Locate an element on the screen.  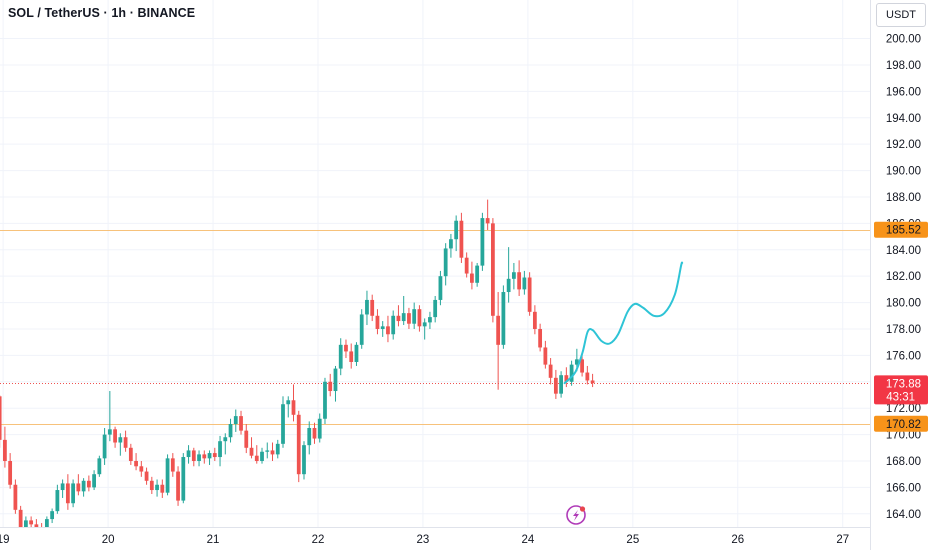
time-tick-label: 19 is located at coordinates (5, 540).